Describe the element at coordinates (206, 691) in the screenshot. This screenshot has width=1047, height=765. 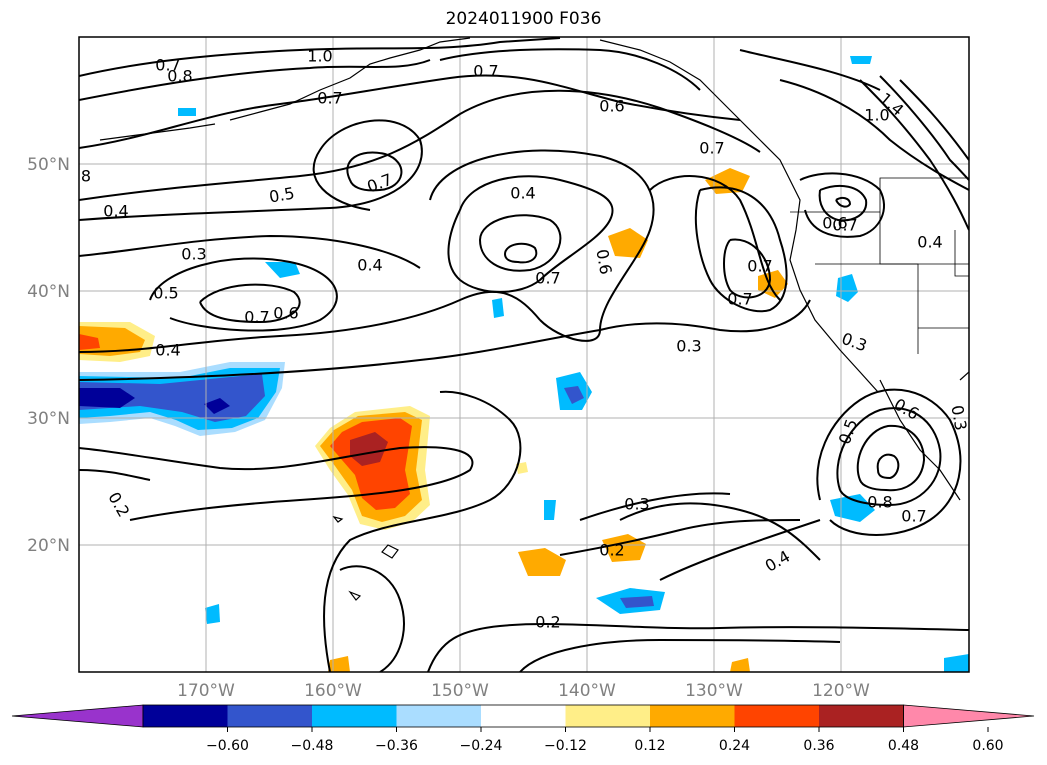
I see `lon-label-170w: 170°W` at that location.